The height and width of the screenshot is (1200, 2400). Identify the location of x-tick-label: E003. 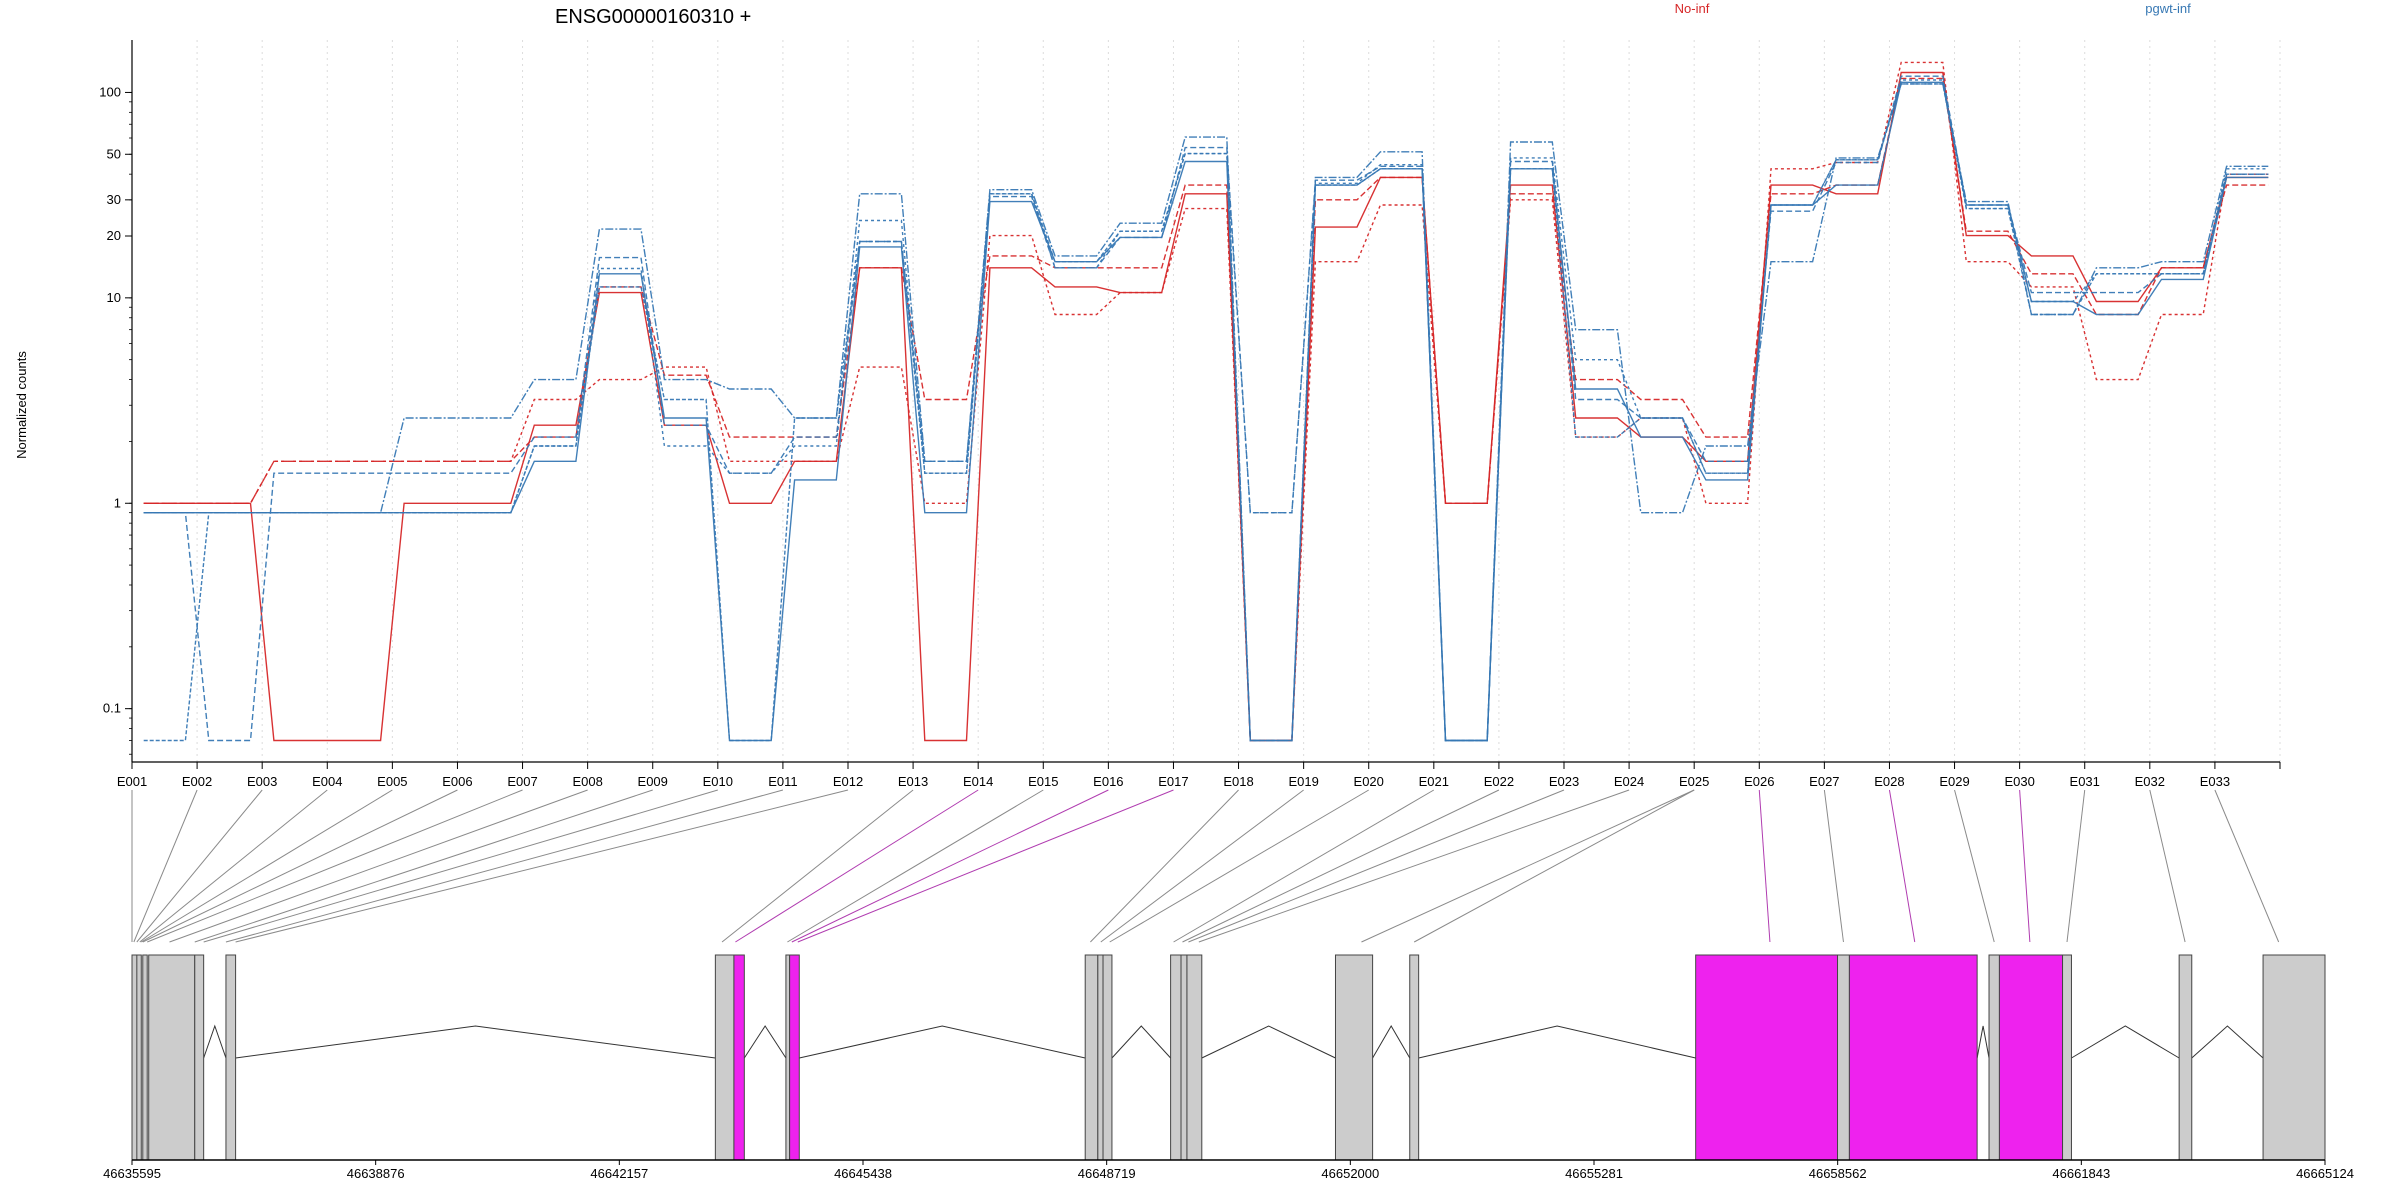
(262, 781).